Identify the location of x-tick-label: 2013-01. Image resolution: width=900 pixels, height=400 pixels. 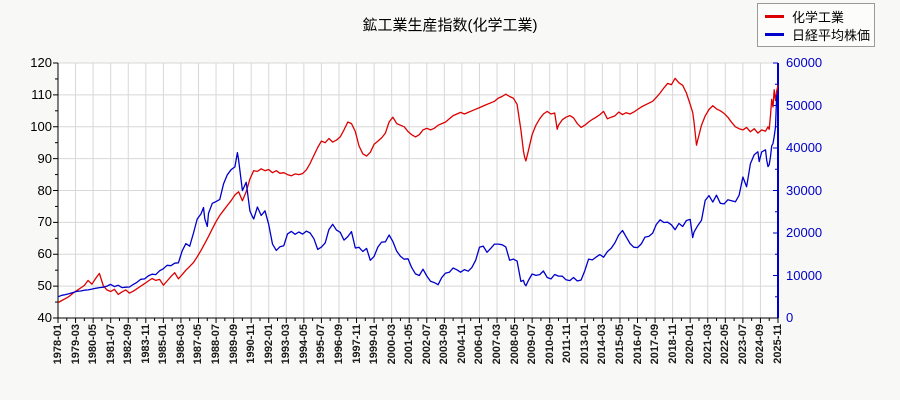
(584, 344).